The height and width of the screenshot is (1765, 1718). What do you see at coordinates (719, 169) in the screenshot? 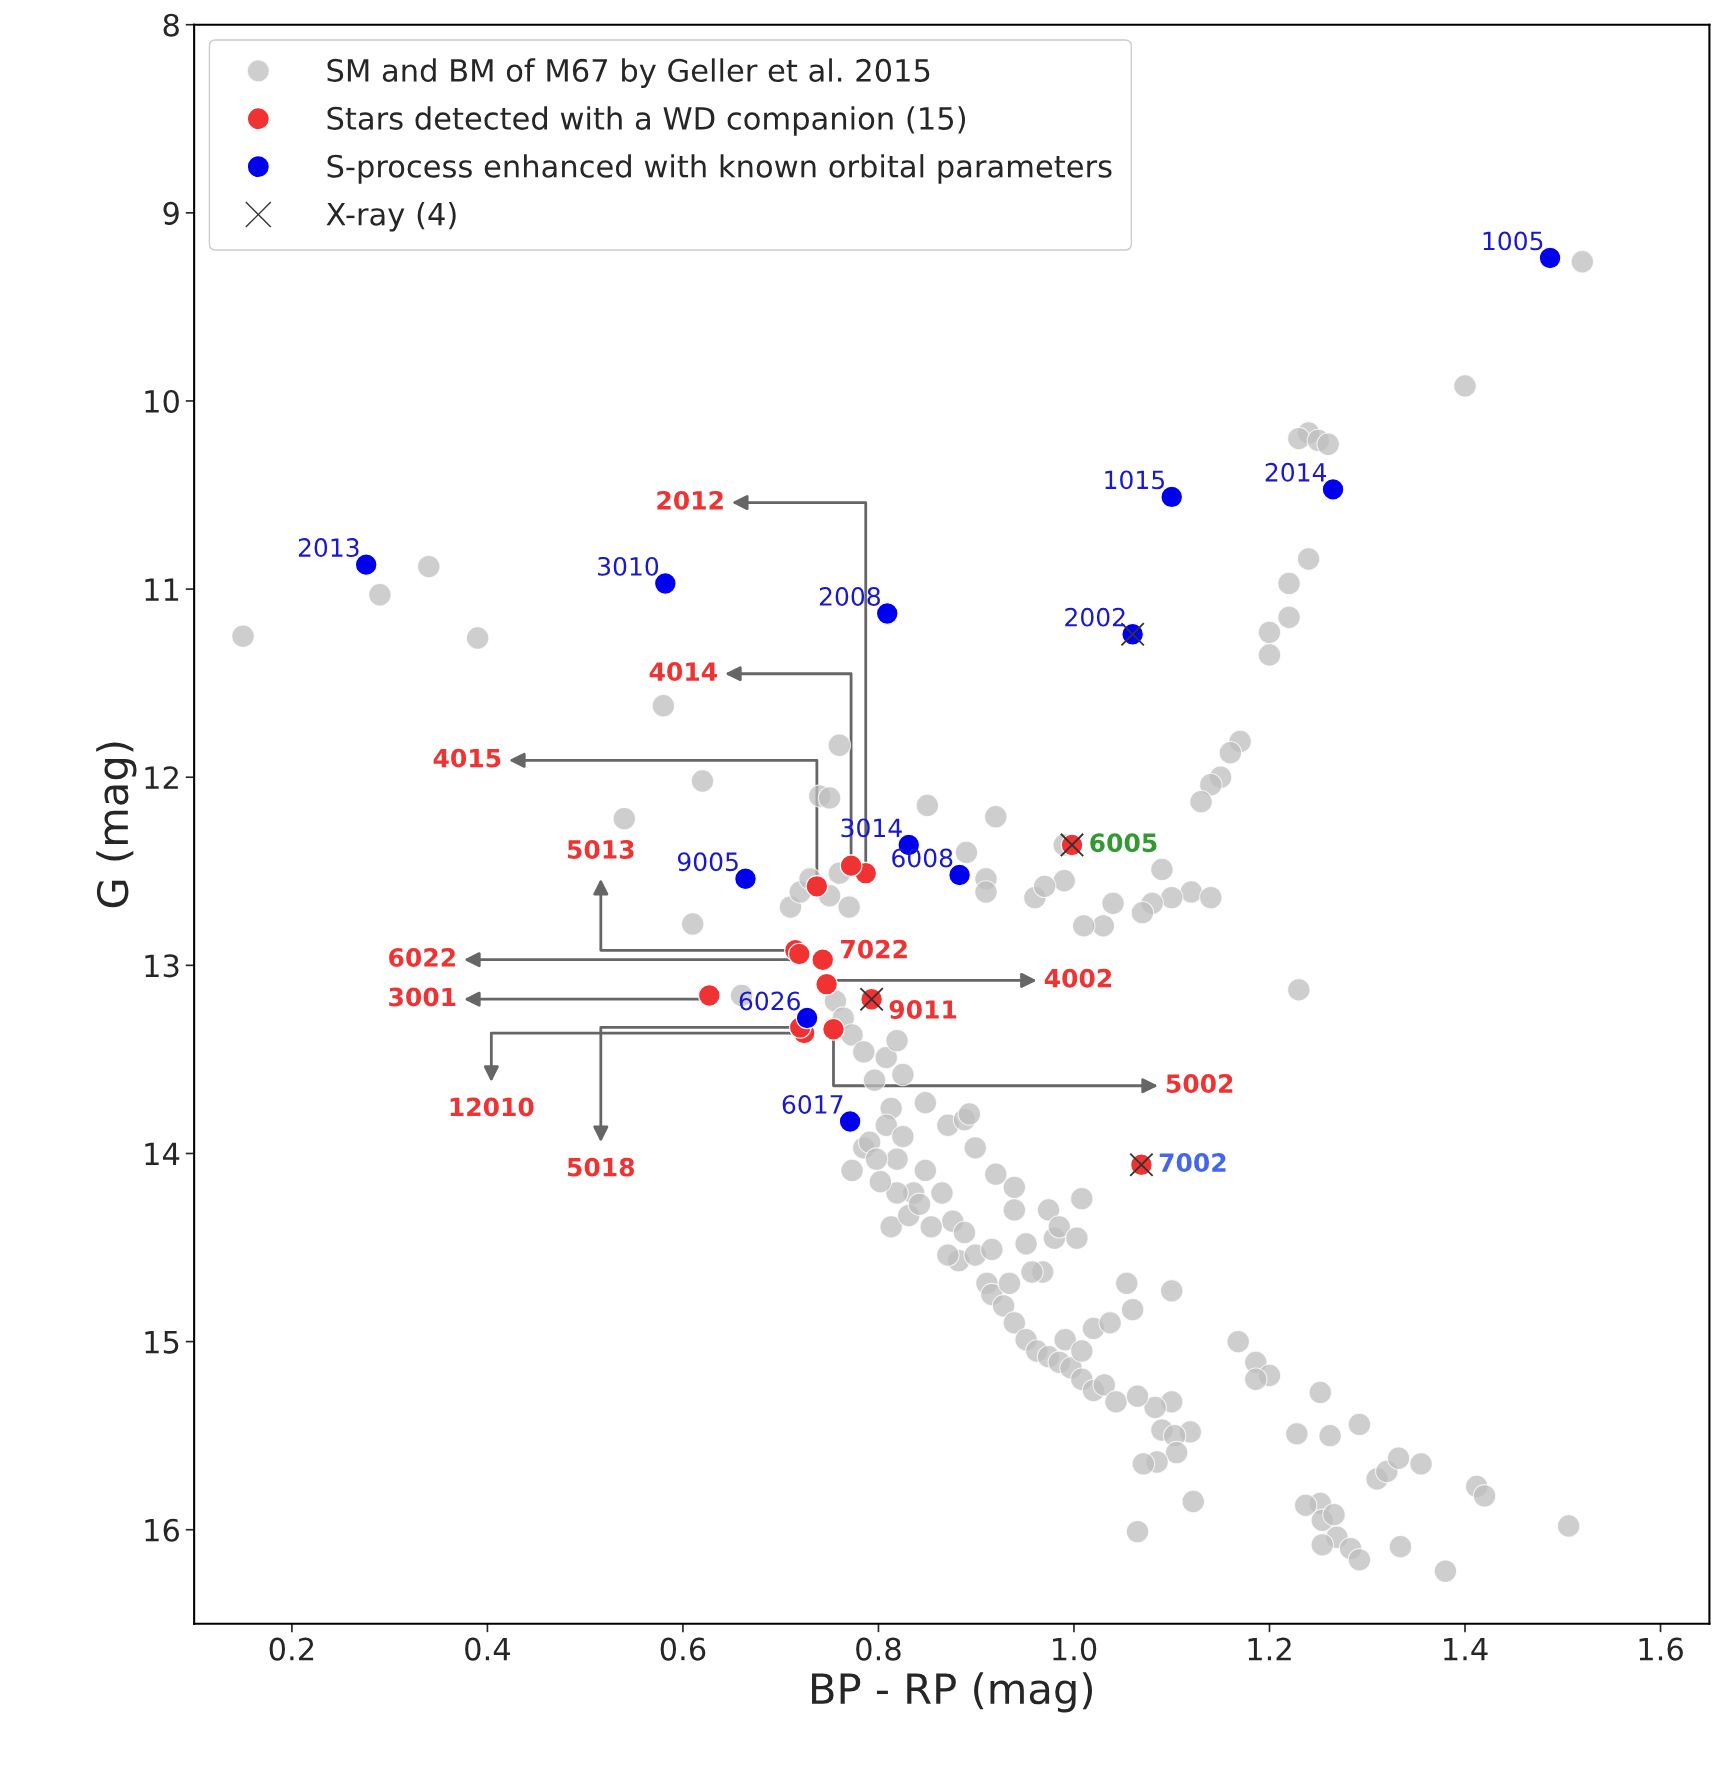
I see `legend-label: S-process enhanced with known orbital parameters` at bounding box center [719, 169].